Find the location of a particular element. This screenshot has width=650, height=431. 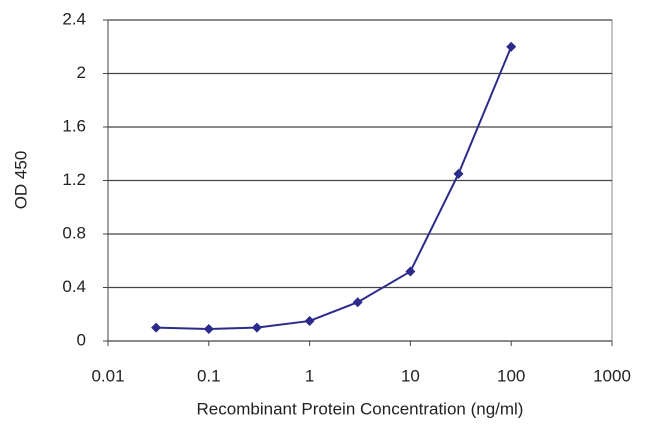

x-tick-label: 1000 is located at coordinates (612, 375).